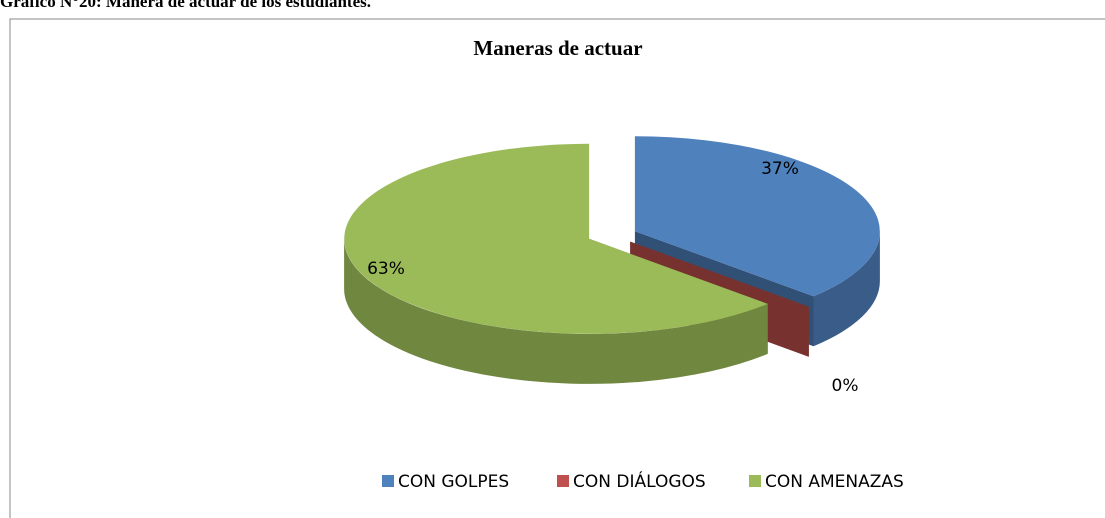  I want to click on legend-label: CON AMENAZAS, so click(834, 482).